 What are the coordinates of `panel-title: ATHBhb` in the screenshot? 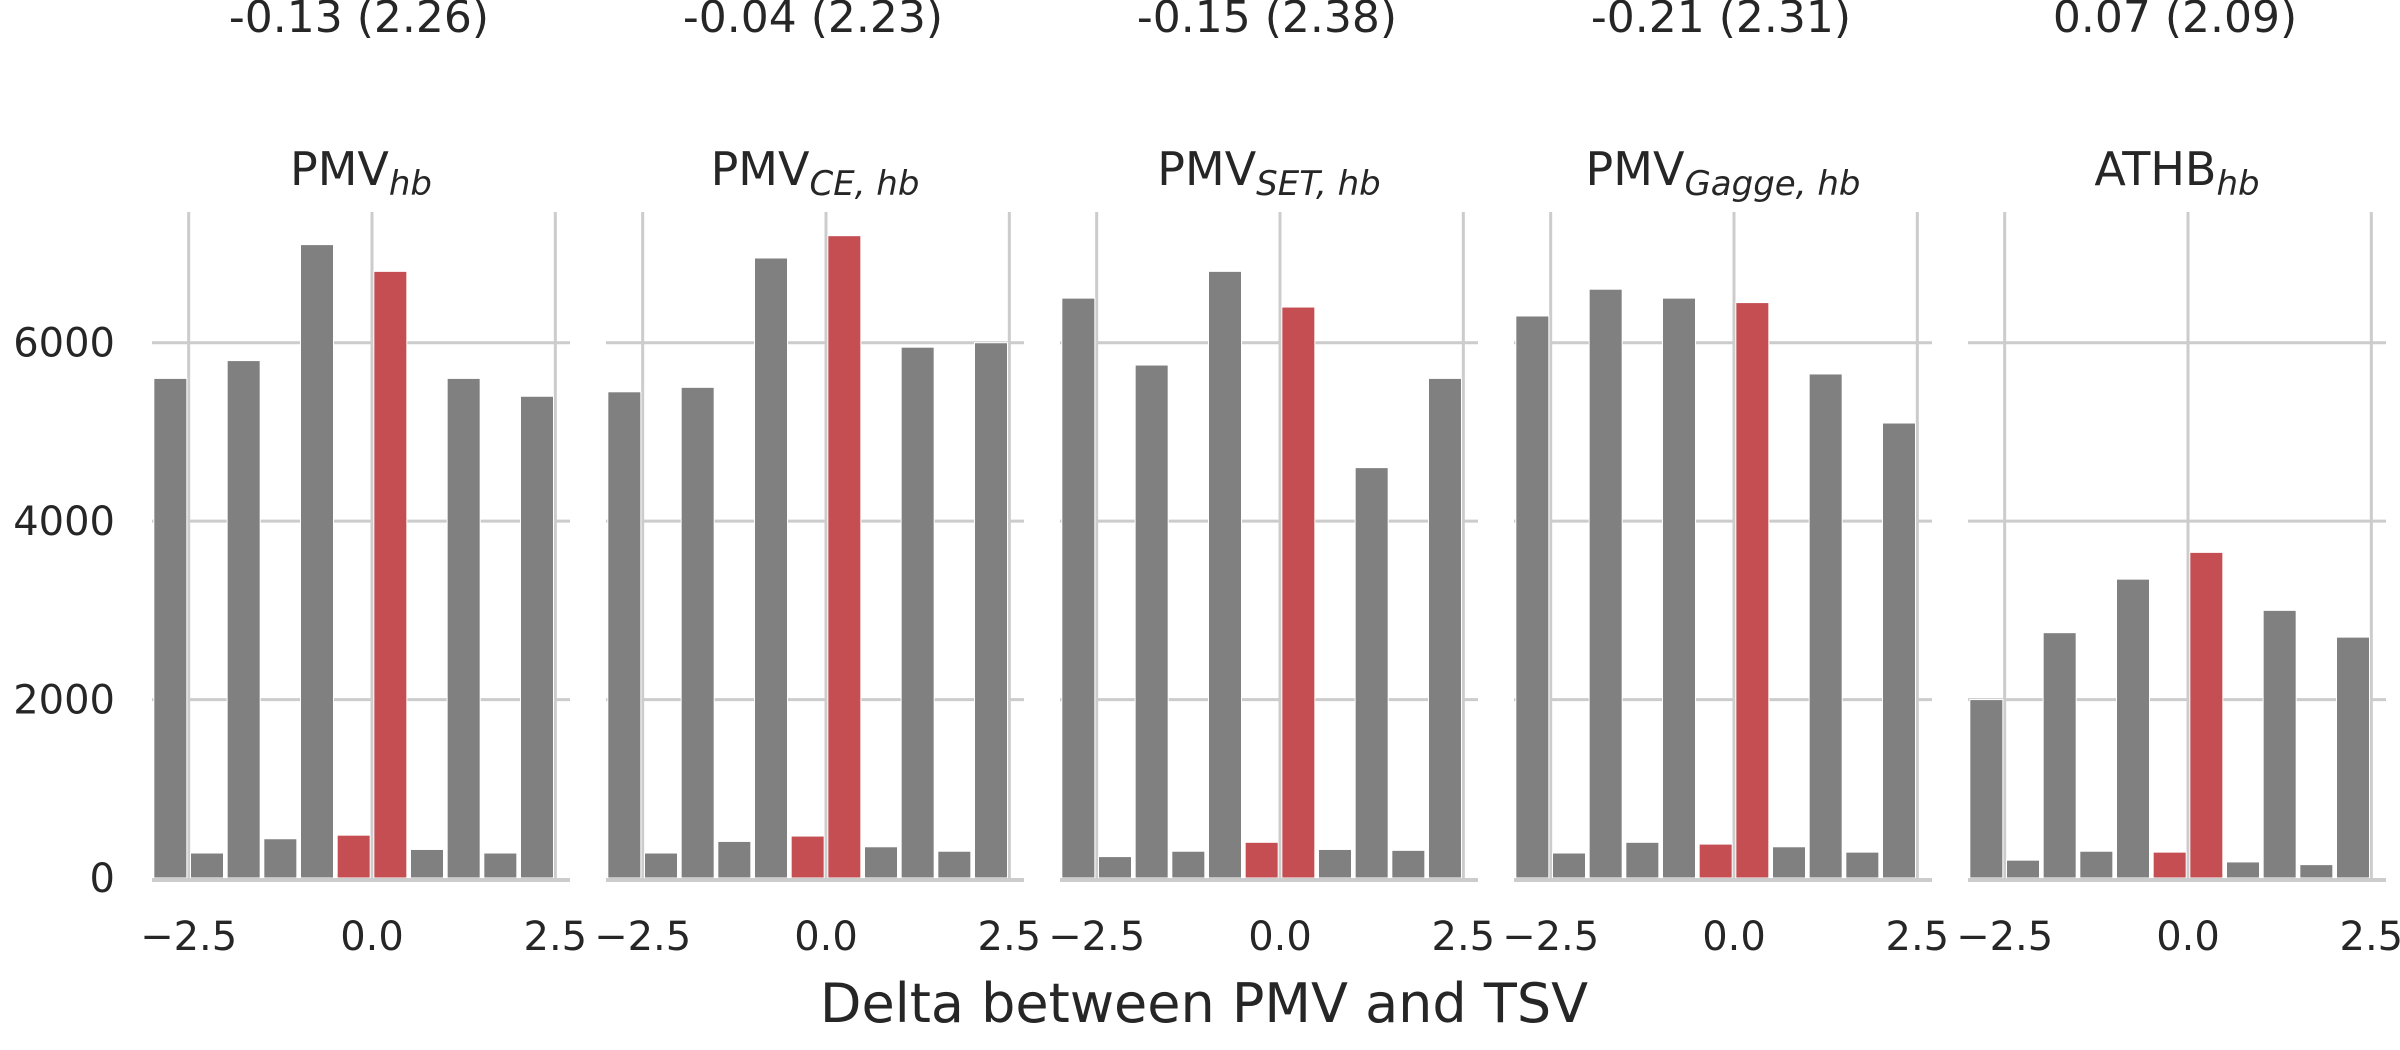 It's located at (2176, 173).